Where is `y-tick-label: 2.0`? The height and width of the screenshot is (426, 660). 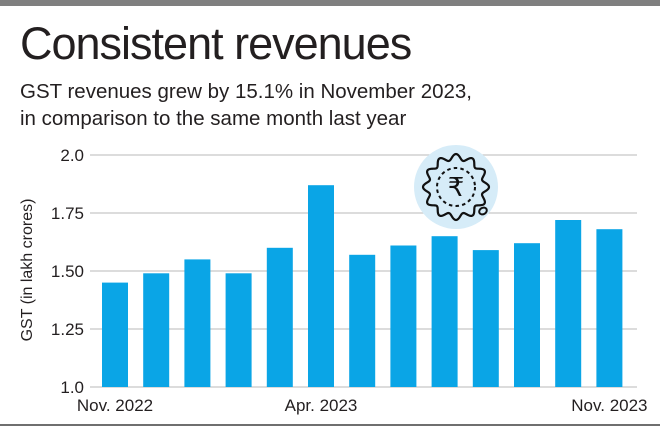
y-tick-label: 2.0 is located at coordinates (72, 155).